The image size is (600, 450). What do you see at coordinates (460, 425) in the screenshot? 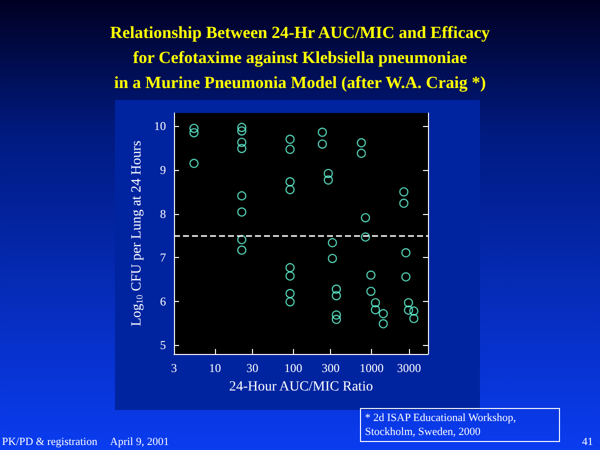
I see `text: * 2d ISAP Educational Workshop, Stockholm, Sweden, 2000` at bounding box center [460, 425].